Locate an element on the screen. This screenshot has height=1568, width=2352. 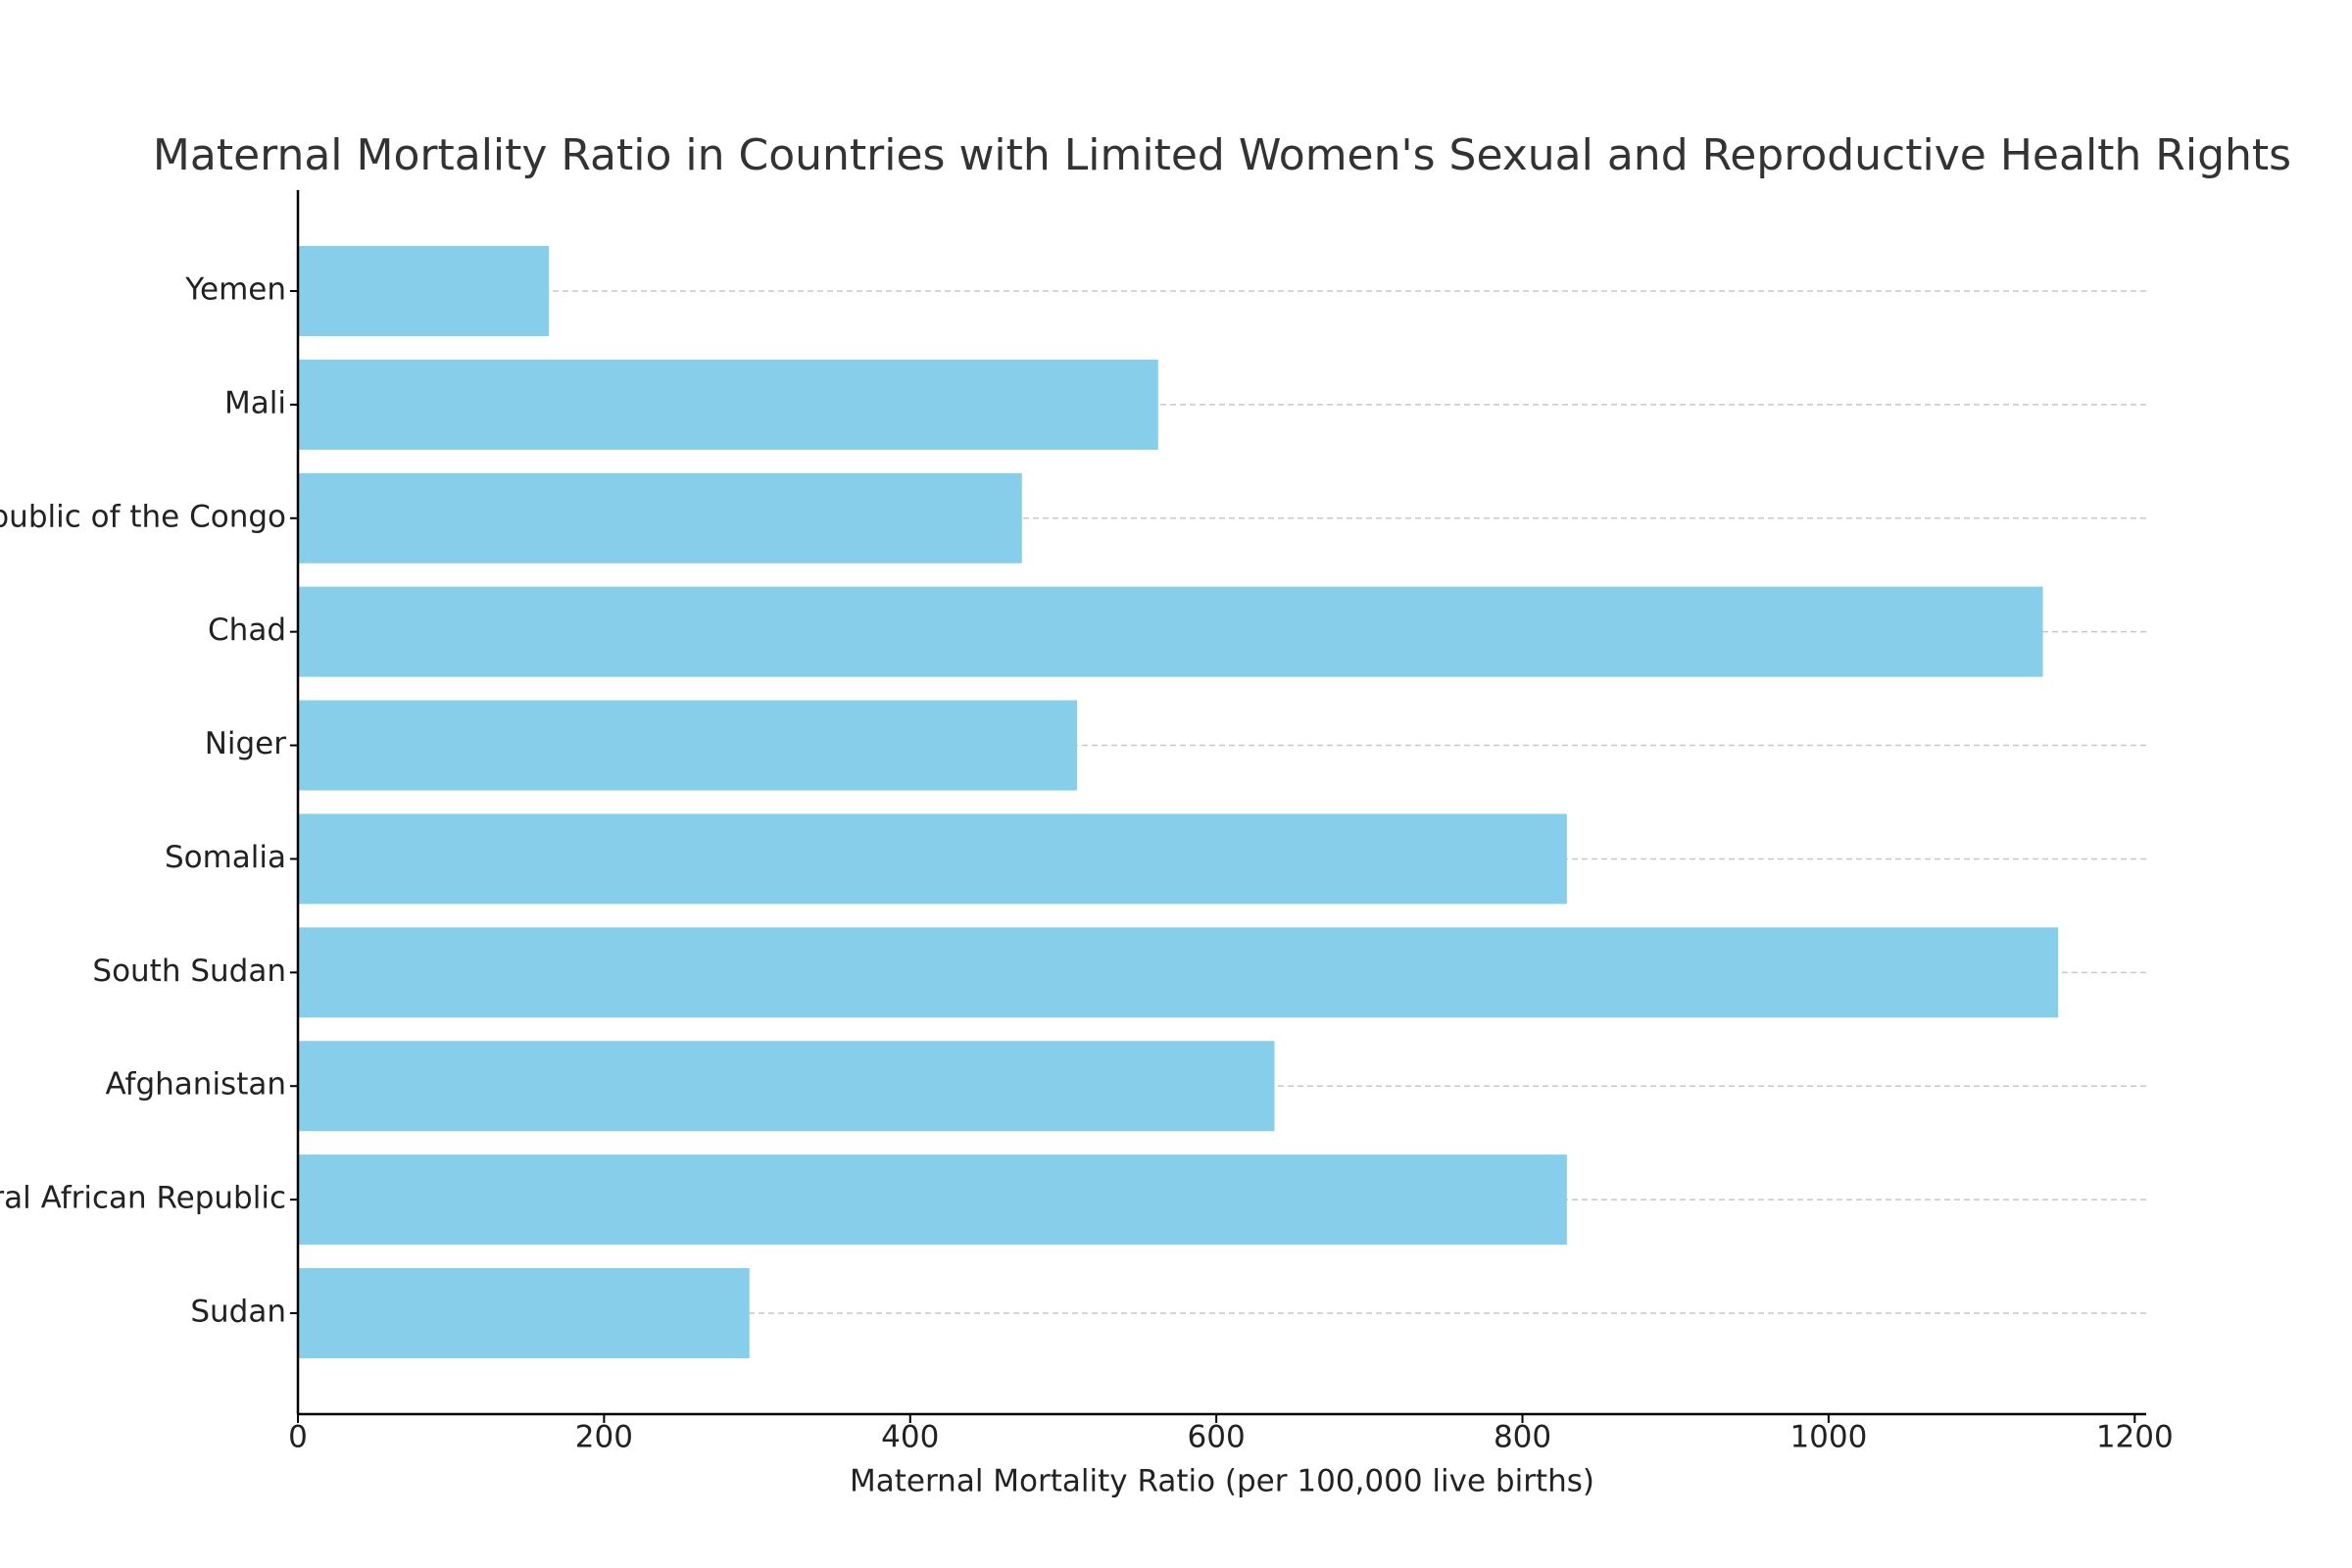
y-tick-label: Chad is located at coordinates (247, 630).